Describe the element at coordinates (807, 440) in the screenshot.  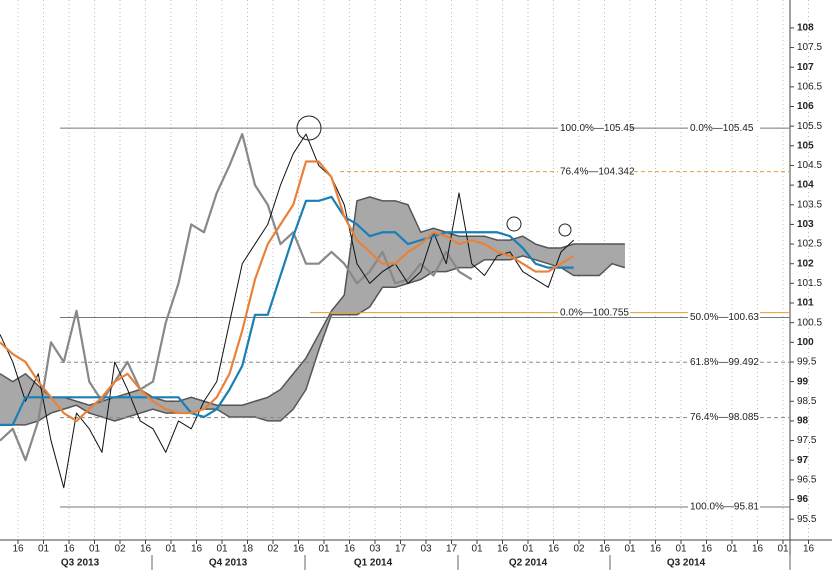
I see `y-tick-label: 97.5` at that location.